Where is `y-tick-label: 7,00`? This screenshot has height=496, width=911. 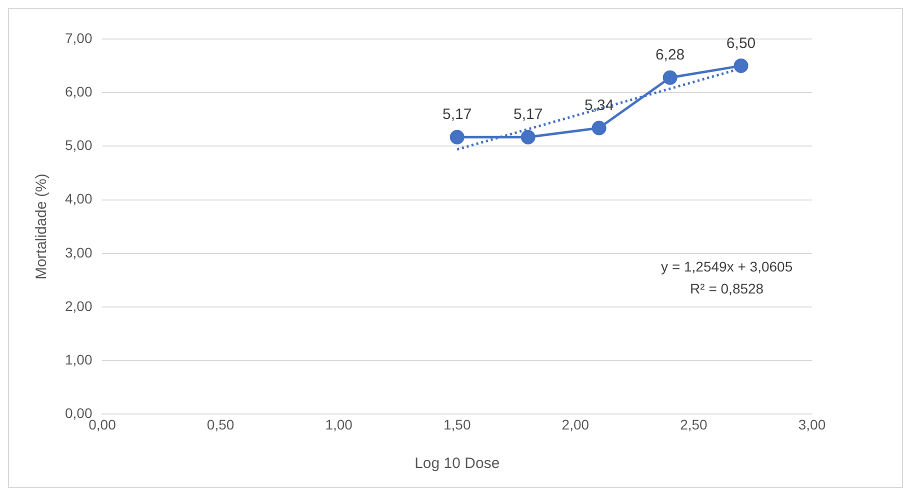 y-tick-label: 7,00 is located at coordinates (78, 38).